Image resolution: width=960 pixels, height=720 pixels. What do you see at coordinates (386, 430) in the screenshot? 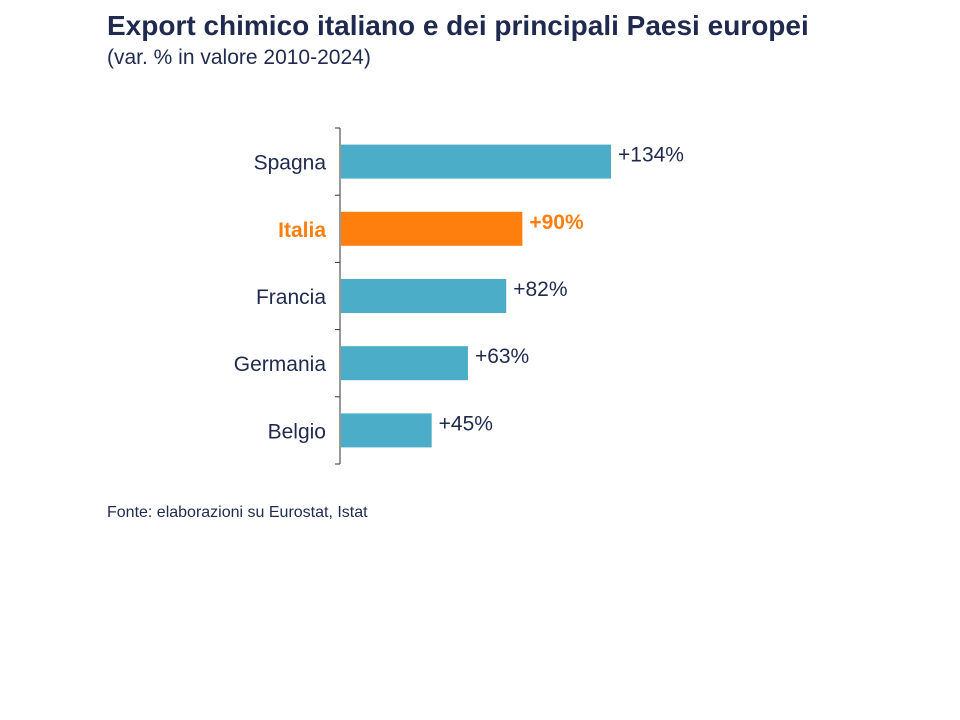
I see `bar-belgio` at bounding box center [386, 430].